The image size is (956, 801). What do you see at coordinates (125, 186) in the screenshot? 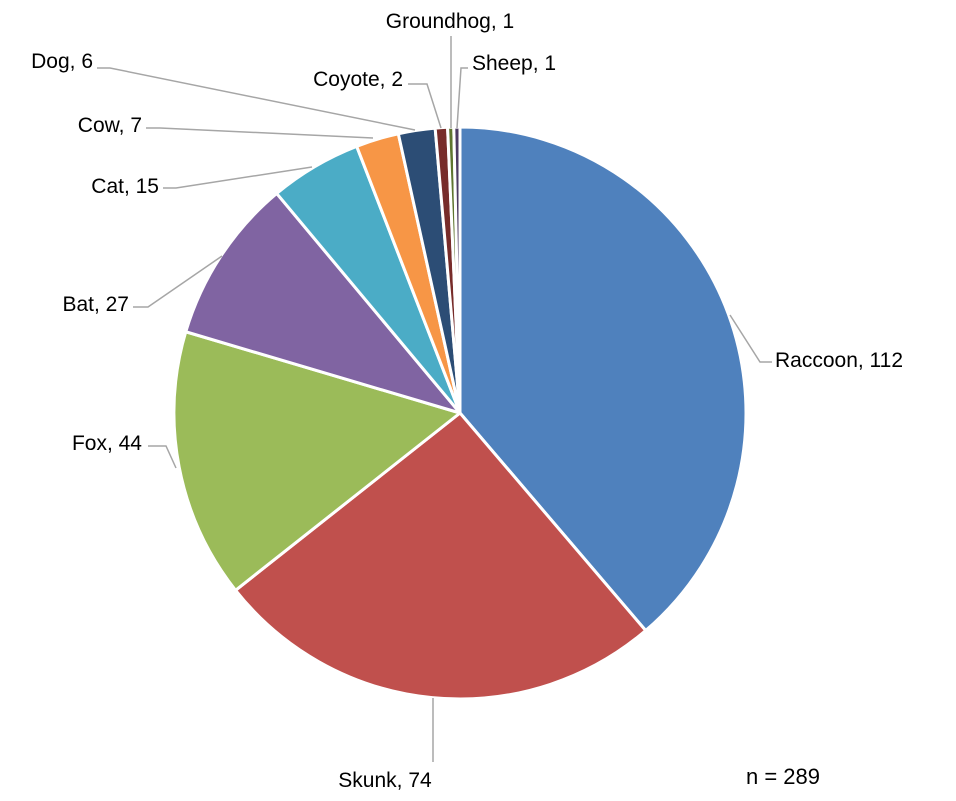
I see `data-label-cat: Cat, 15` at bounding box center [125, 186].